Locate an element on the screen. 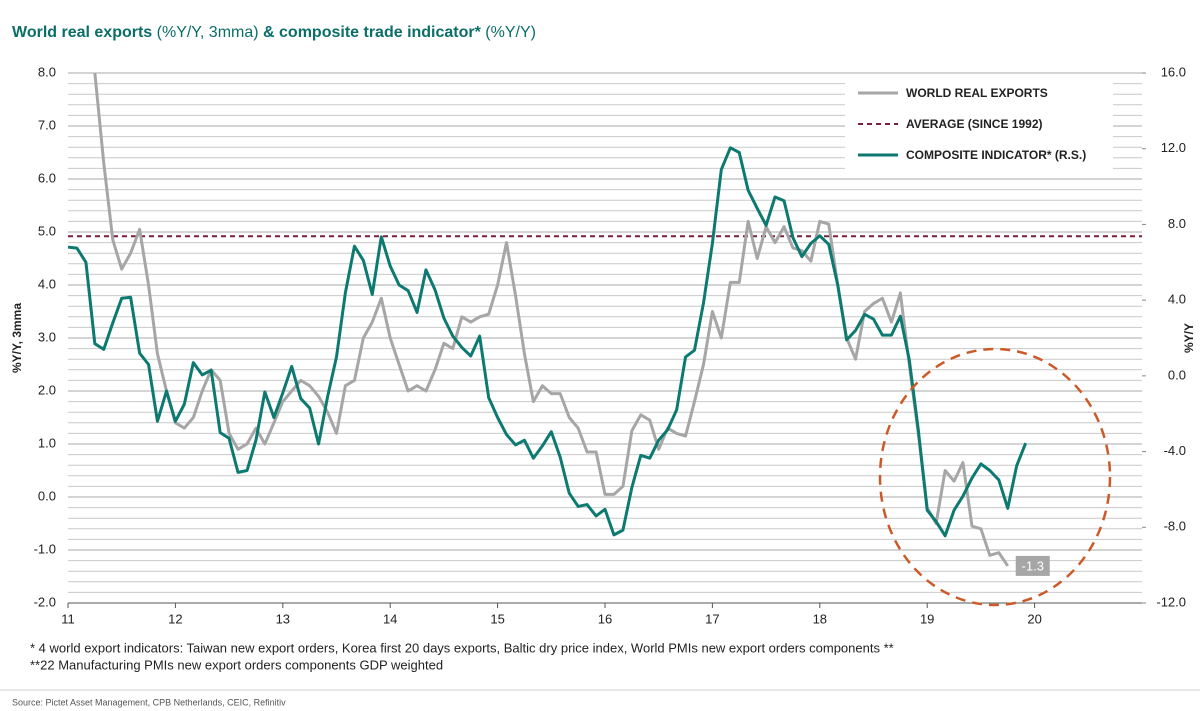 This screenshot has height=711, width=1200. x-tick-label: 17 is located at coordinates (712, 618).